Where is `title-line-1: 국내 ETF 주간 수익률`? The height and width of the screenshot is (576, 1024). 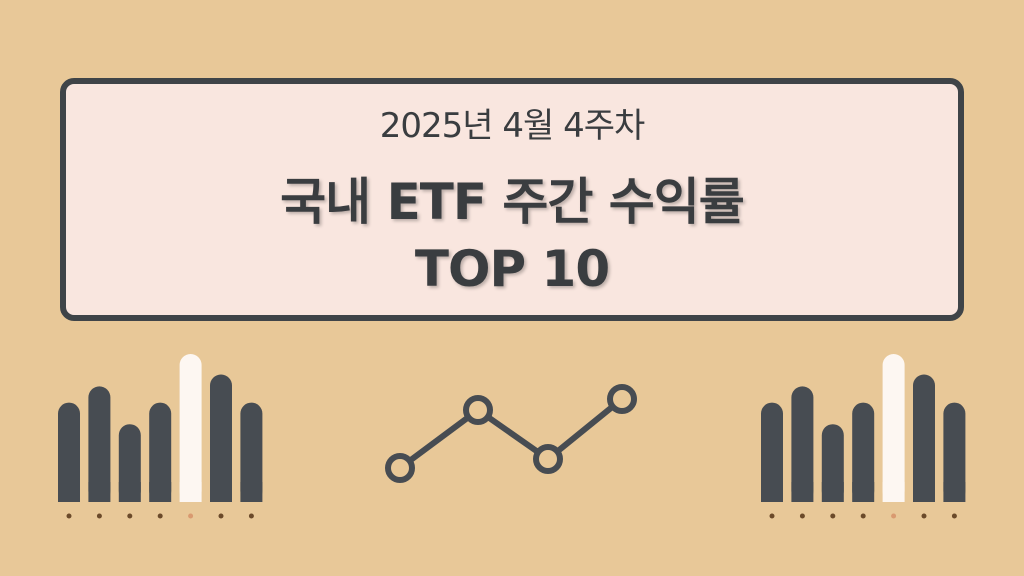 title-line-1: 국내 ETF 주간 수익률 is located at coordinates (512, 202).